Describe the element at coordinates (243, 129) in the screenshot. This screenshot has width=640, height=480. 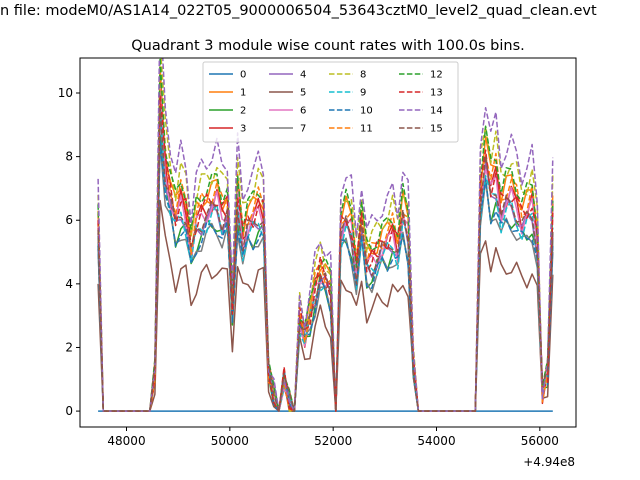
I see `legend-label: 3` at that location.